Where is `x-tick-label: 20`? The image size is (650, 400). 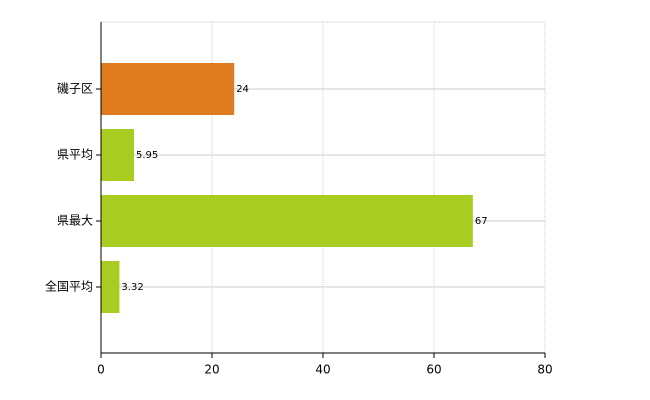 x-tick-label: 20 is located at coordinates (211, 370).